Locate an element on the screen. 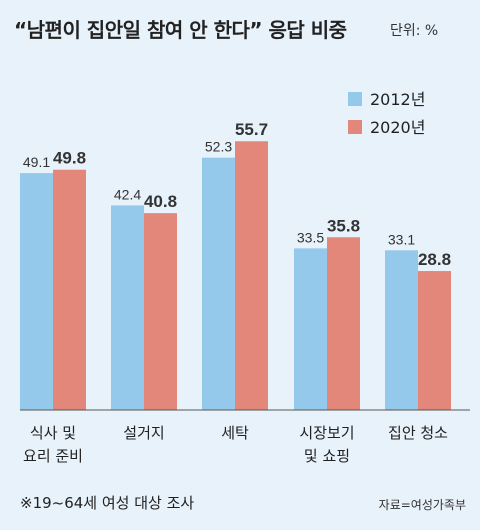  bar-2012년-4 is located at coordinates (401, 330).